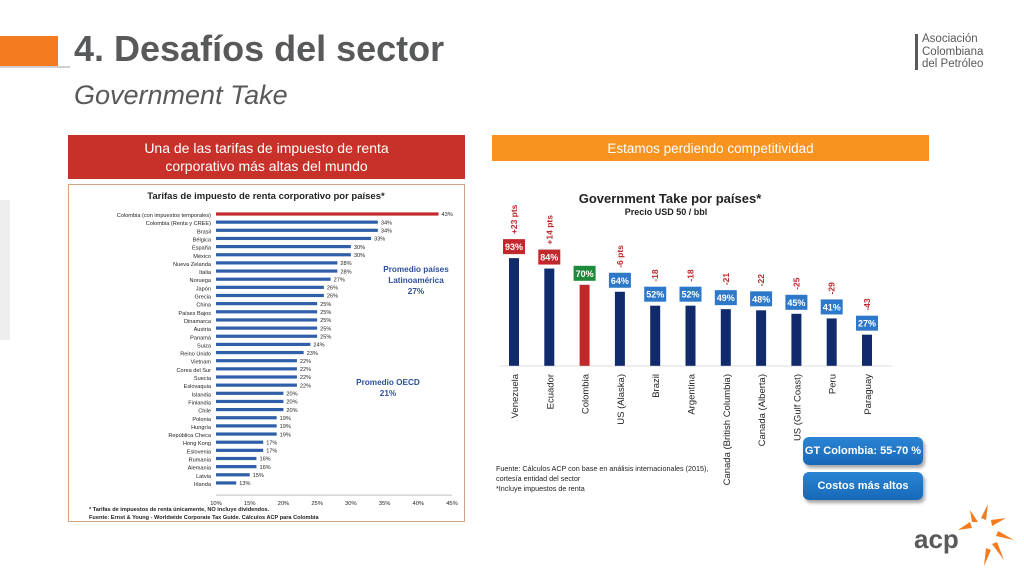  Describe the element at coordinates (666, 212) in the screenshot. I see `chart-subtitle: Precio USD 50 / bbl` at that location.